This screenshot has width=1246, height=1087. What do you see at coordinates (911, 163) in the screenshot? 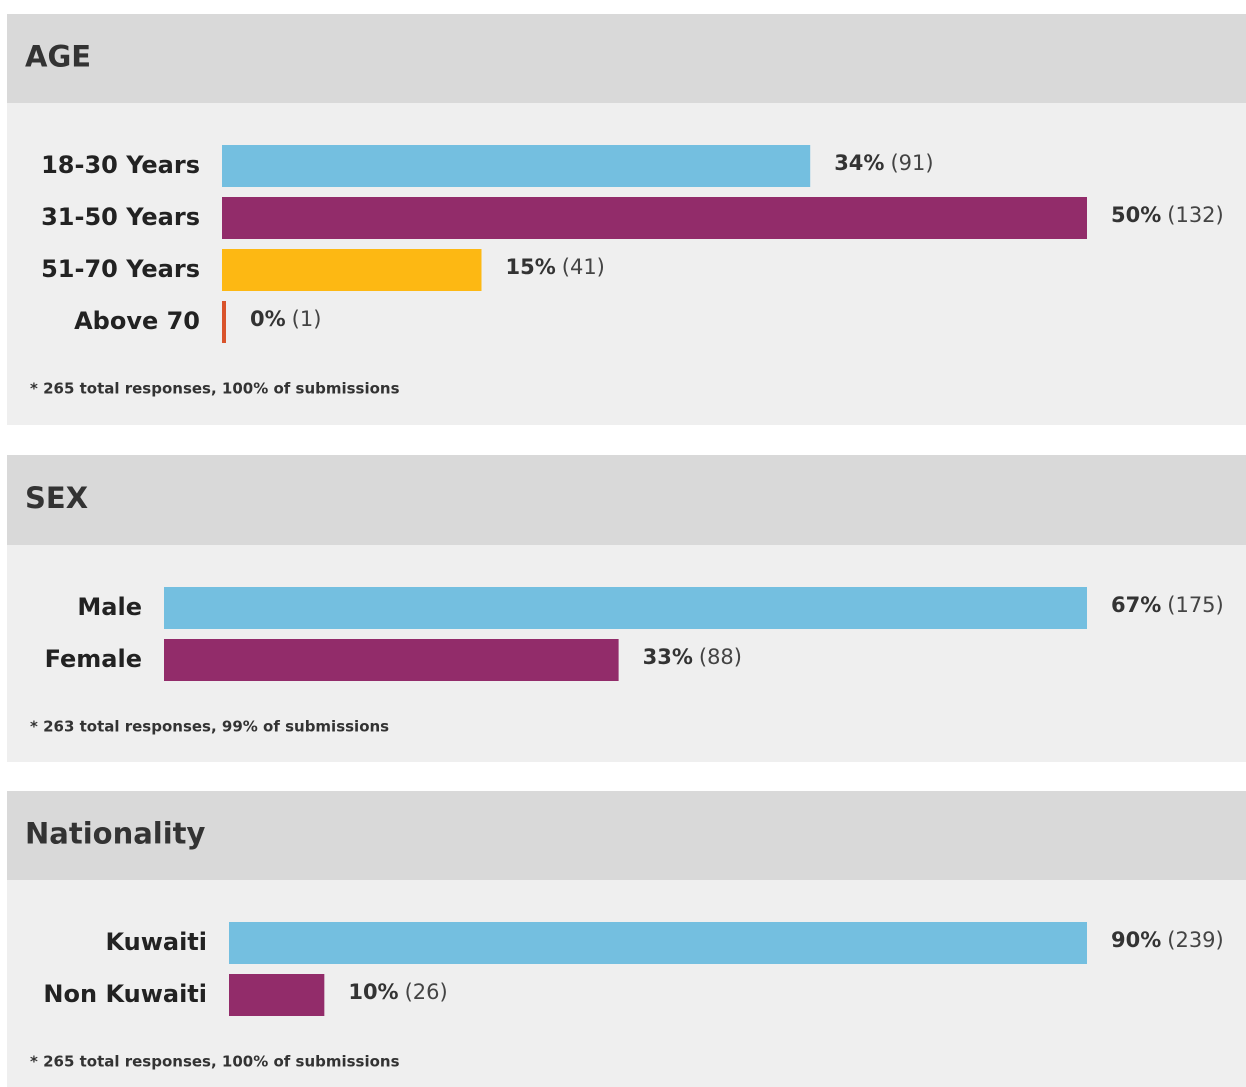
I see `count-label: (91)` at bounding box center [911, 163].